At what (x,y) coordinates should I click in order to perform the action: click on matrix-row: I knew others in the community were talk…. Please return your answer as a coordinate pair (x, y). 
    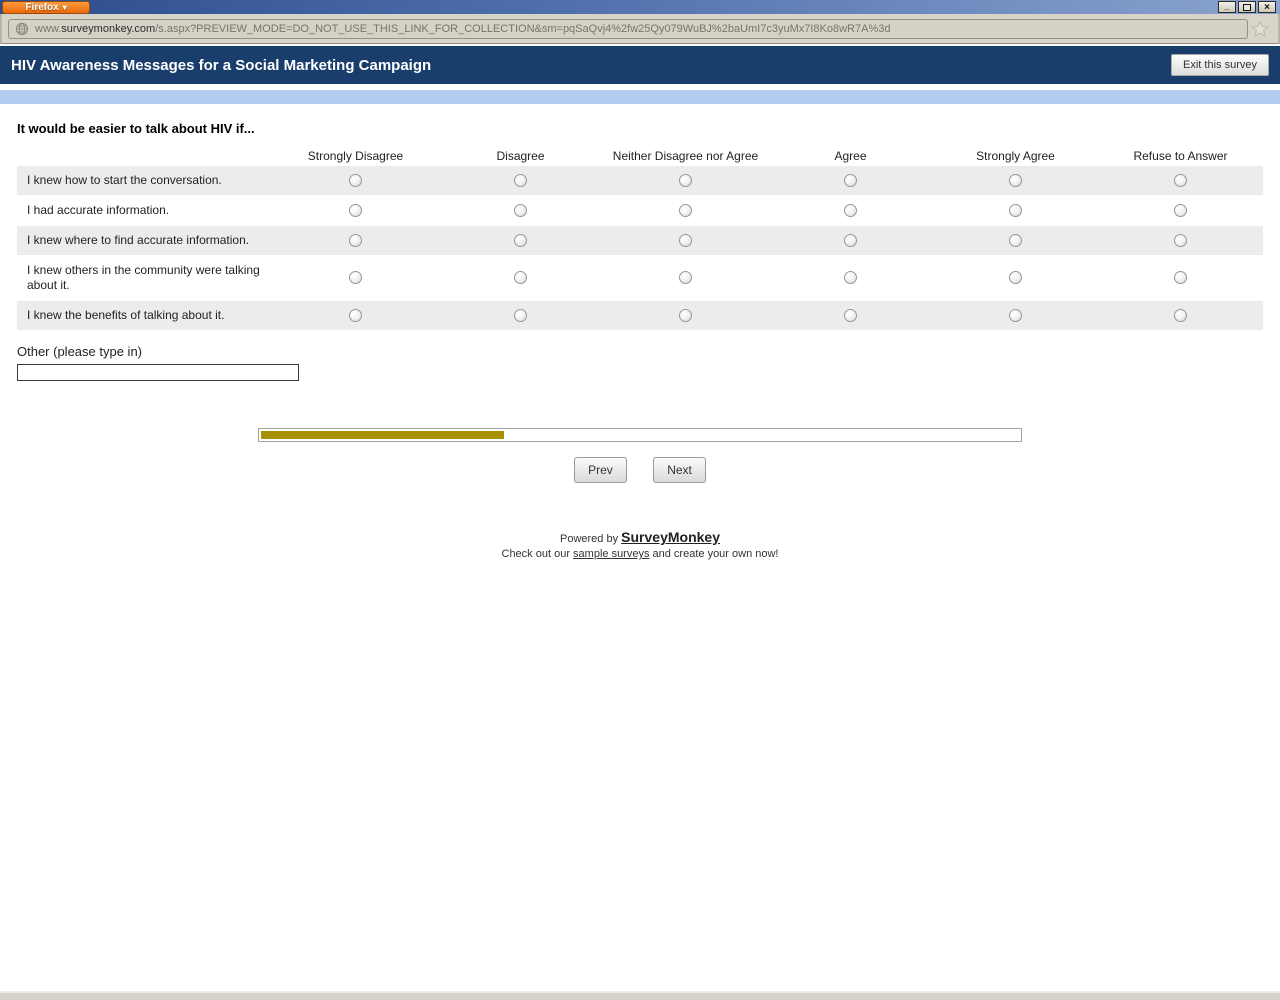
    Looking at the image, I should click on (640, 278).